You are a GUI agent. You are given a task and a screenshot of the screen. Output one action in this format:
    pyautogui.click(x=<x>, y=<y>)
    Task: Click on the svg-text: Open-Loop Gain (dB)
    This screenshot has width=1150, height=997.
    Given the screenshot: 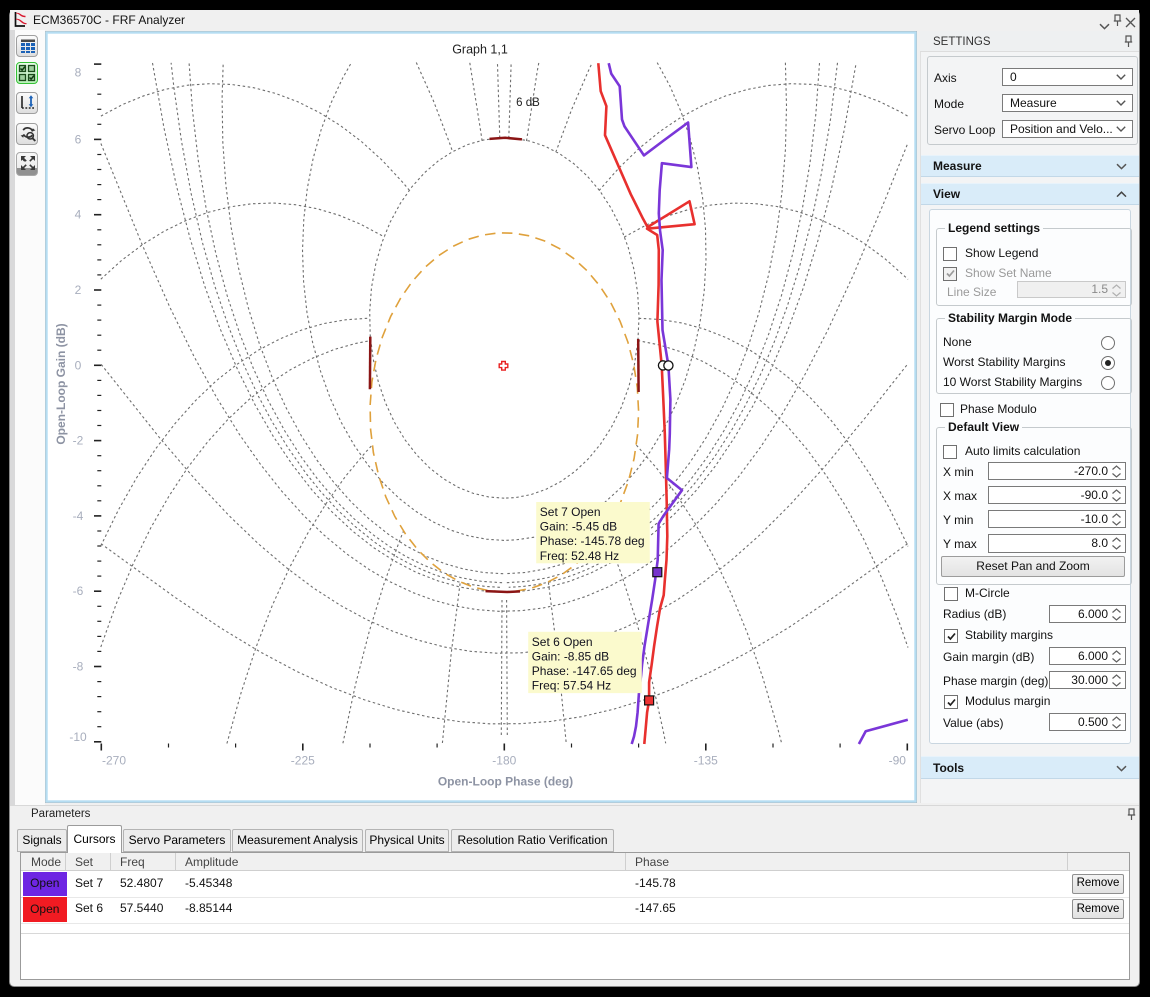 What is the action you would take?
    pyautogui.click(x=61, y=383)
    